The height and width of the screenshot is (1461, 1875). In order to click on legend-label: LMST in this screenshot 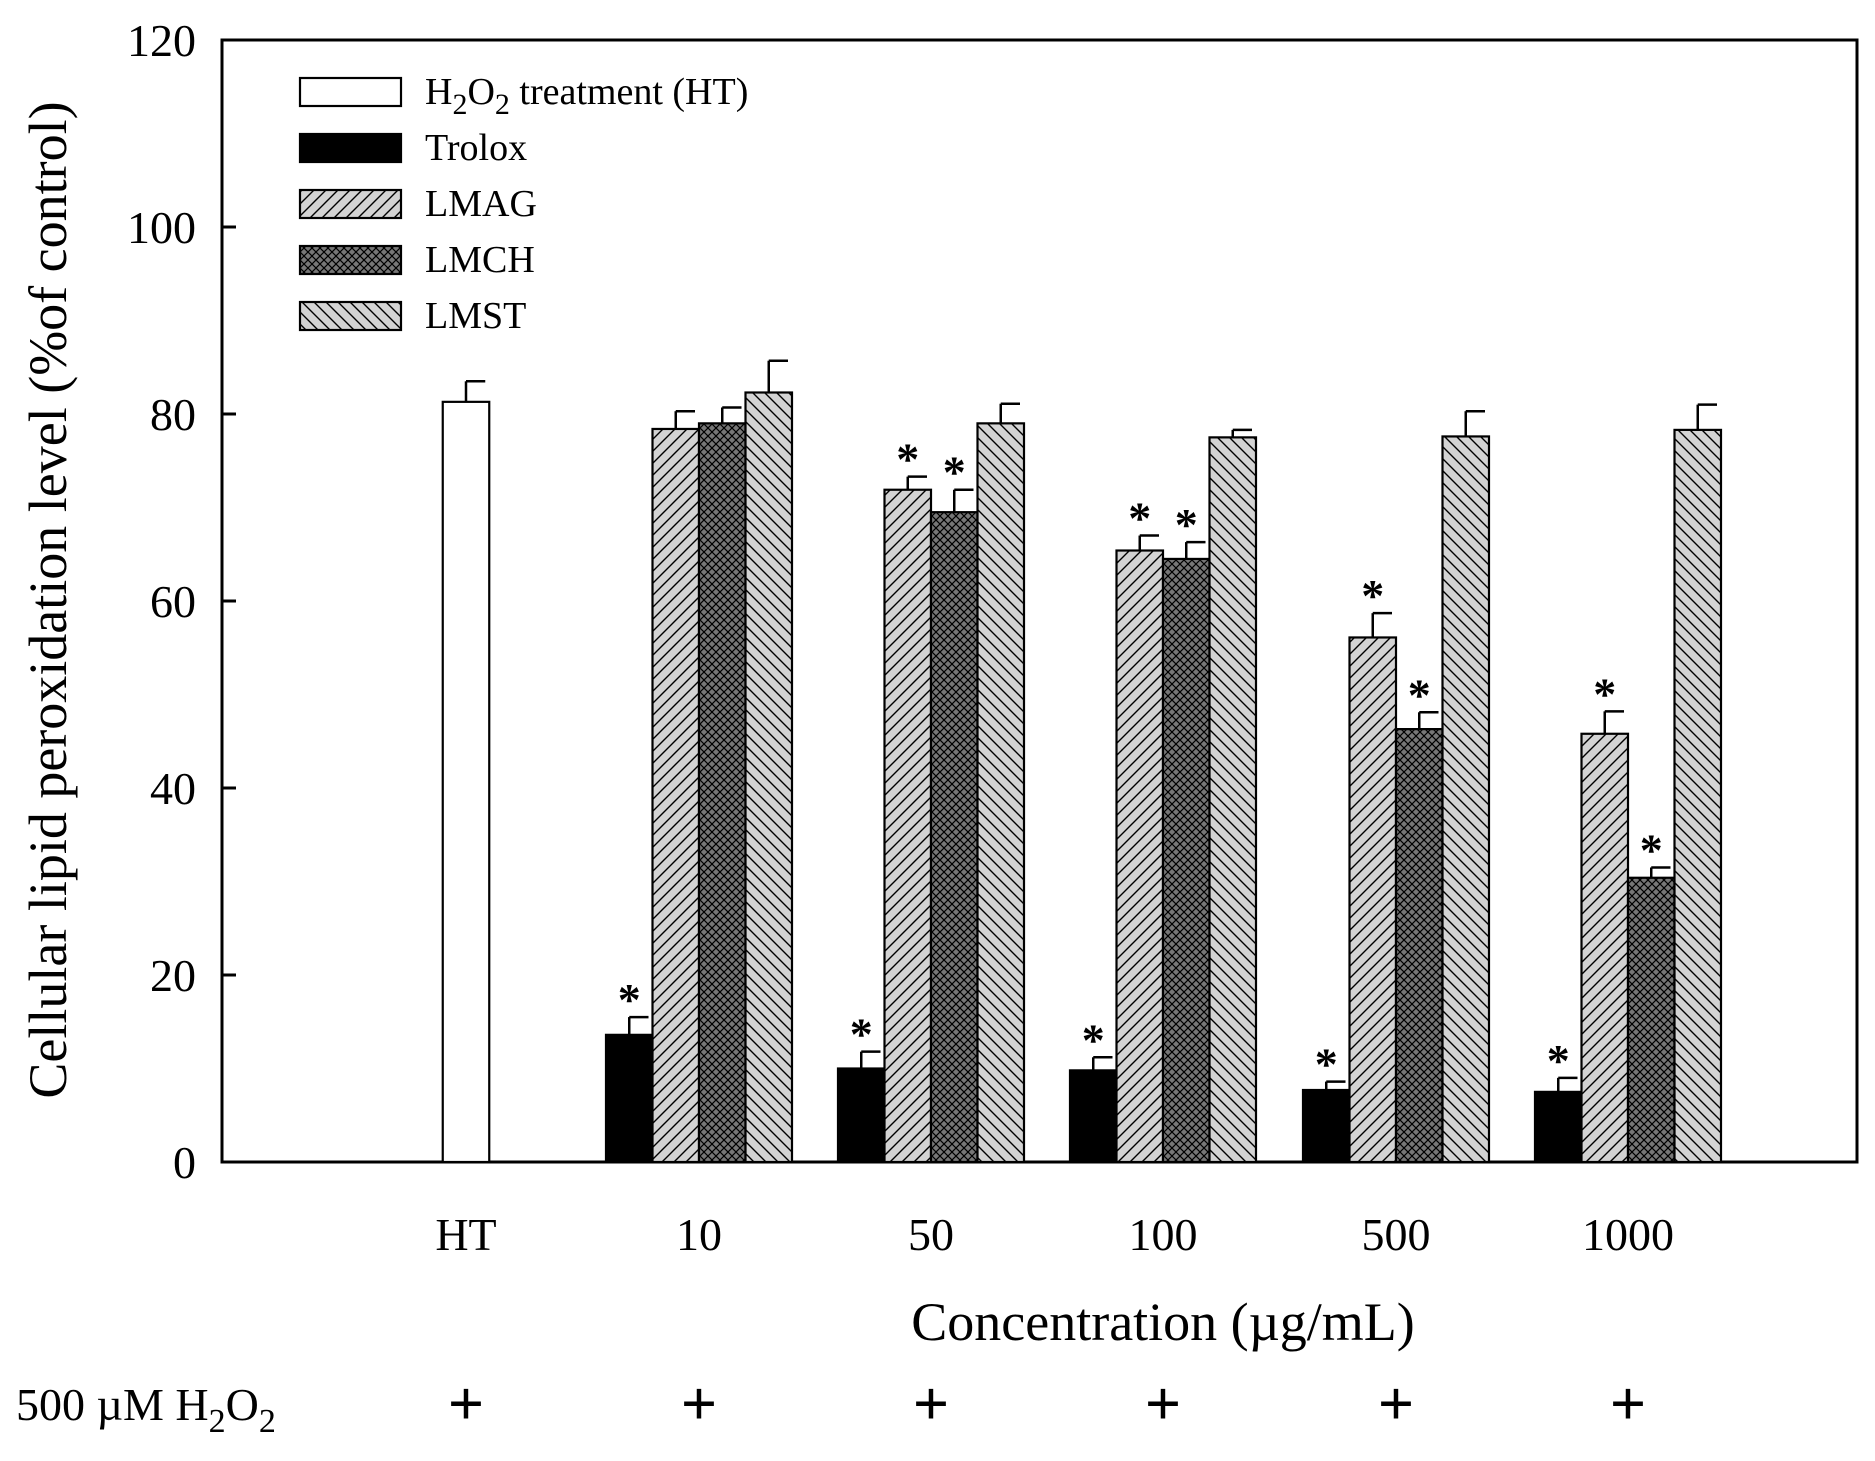, I will do `click(475, 316)`.